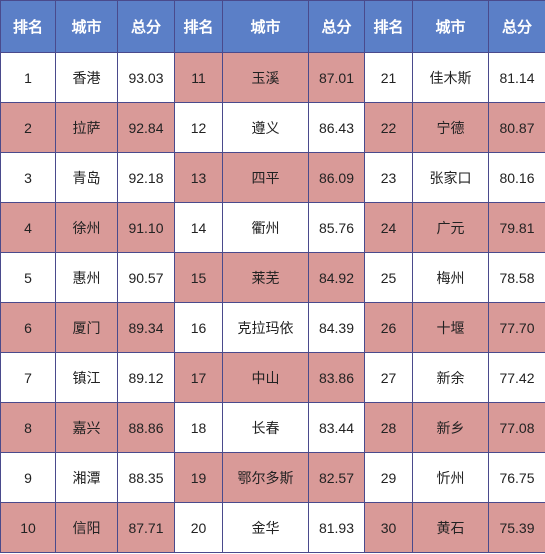 Image resolution: width=545 pixels, height=554 pixels. Describe the element at coordinates (450, 77) in the screenshot. I see `city-cell: 佳木斯` at that location.